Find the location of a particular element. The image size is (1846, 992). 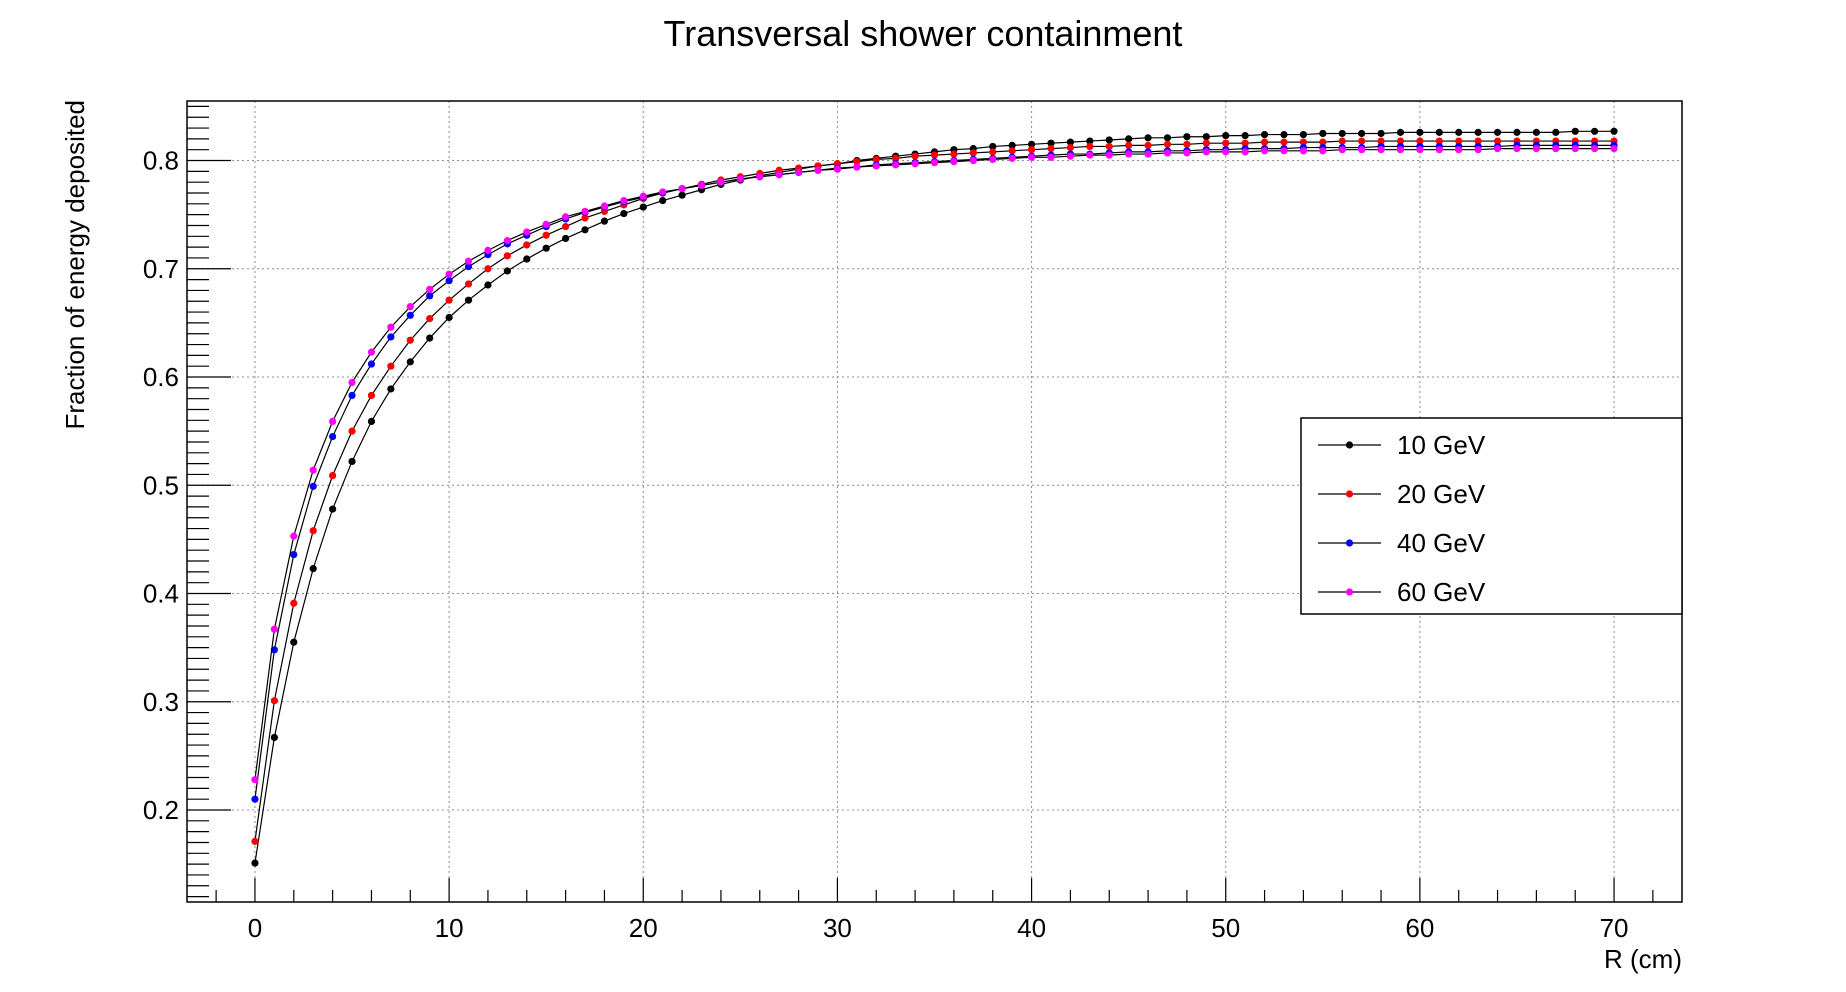

x-axis-title: R (cm) is located at coordinates (1643, 959).